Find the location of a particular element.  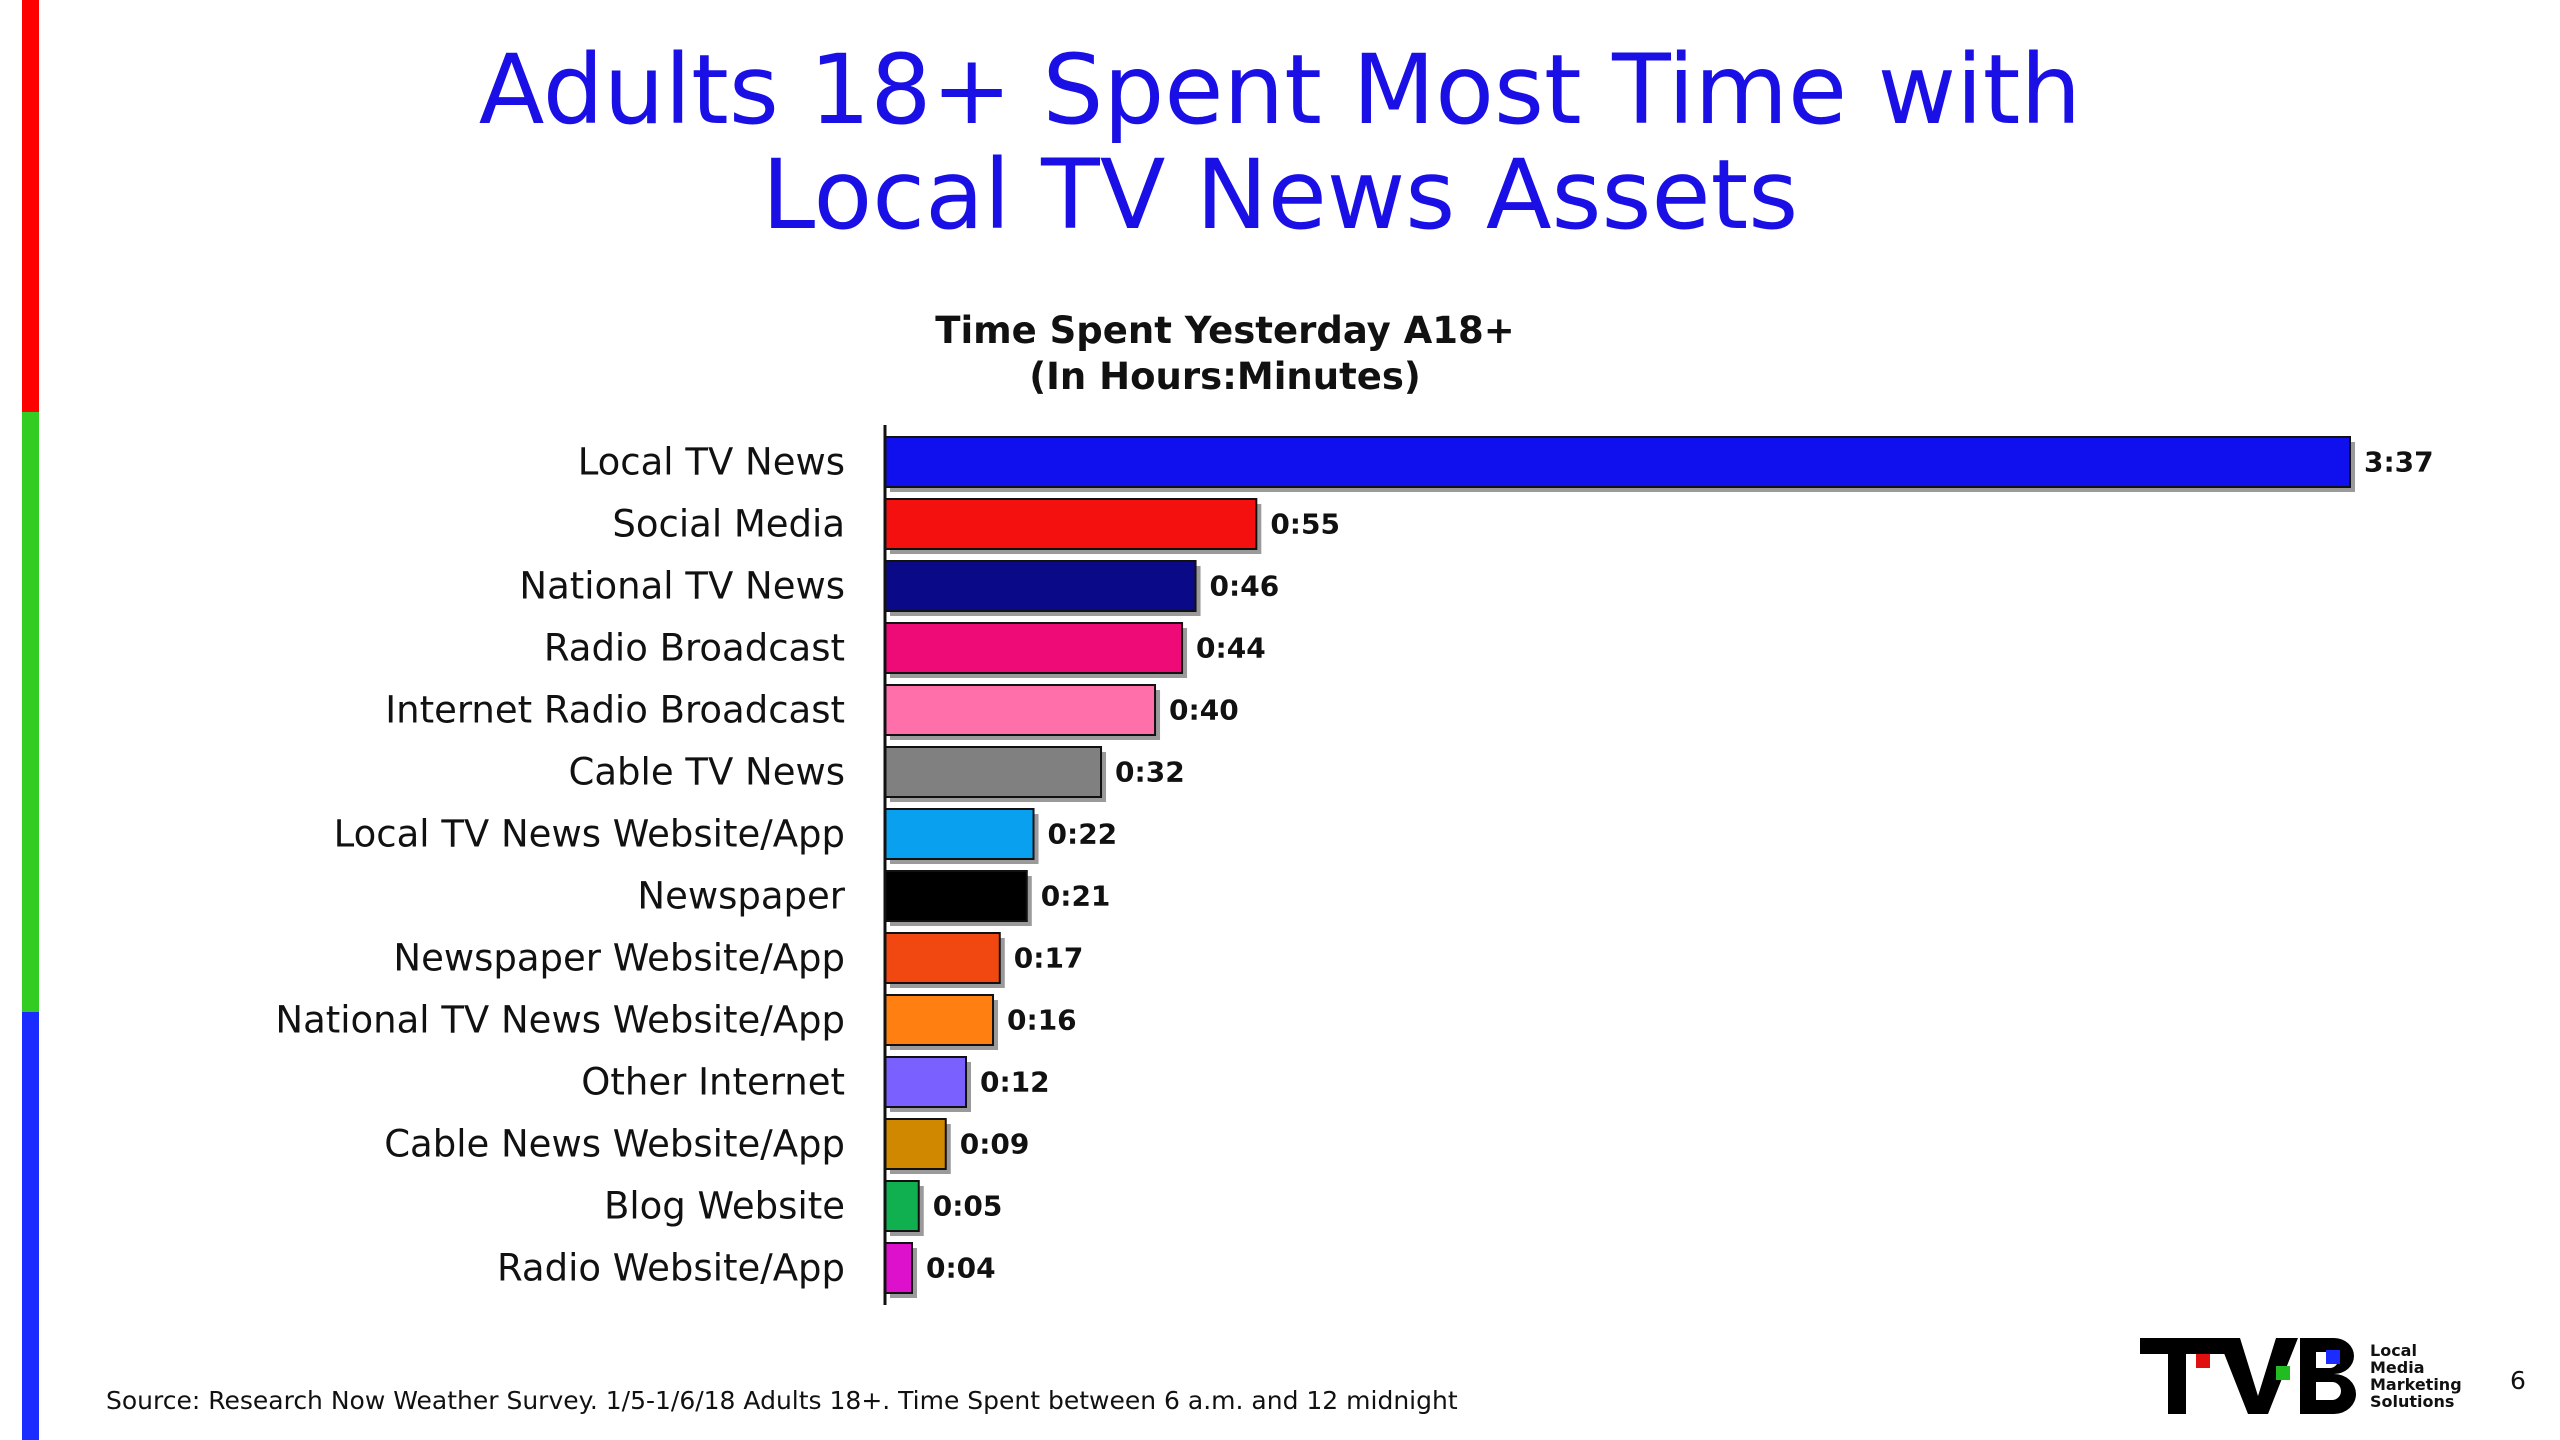

sidebar-segment-blue is located at coordinates (30, 1226).